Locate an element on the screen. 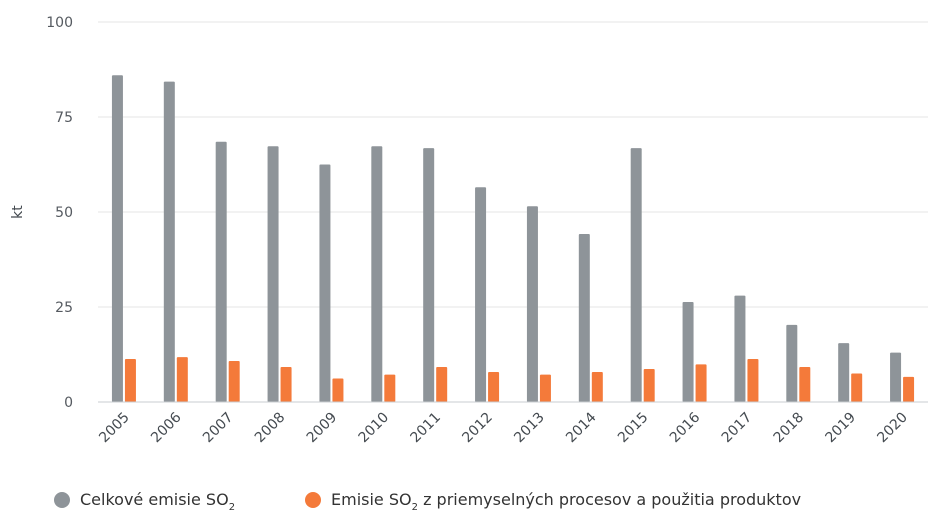 The width and height of the screenshot is (933, 523). x-tick-label-2019: 2019 is located at coordinates (841, 428).